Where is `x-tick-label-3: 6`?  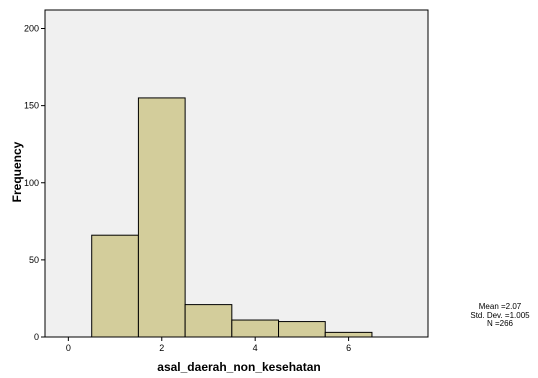 x-tick-label-3: 6 is located at coordinates (348, 348).